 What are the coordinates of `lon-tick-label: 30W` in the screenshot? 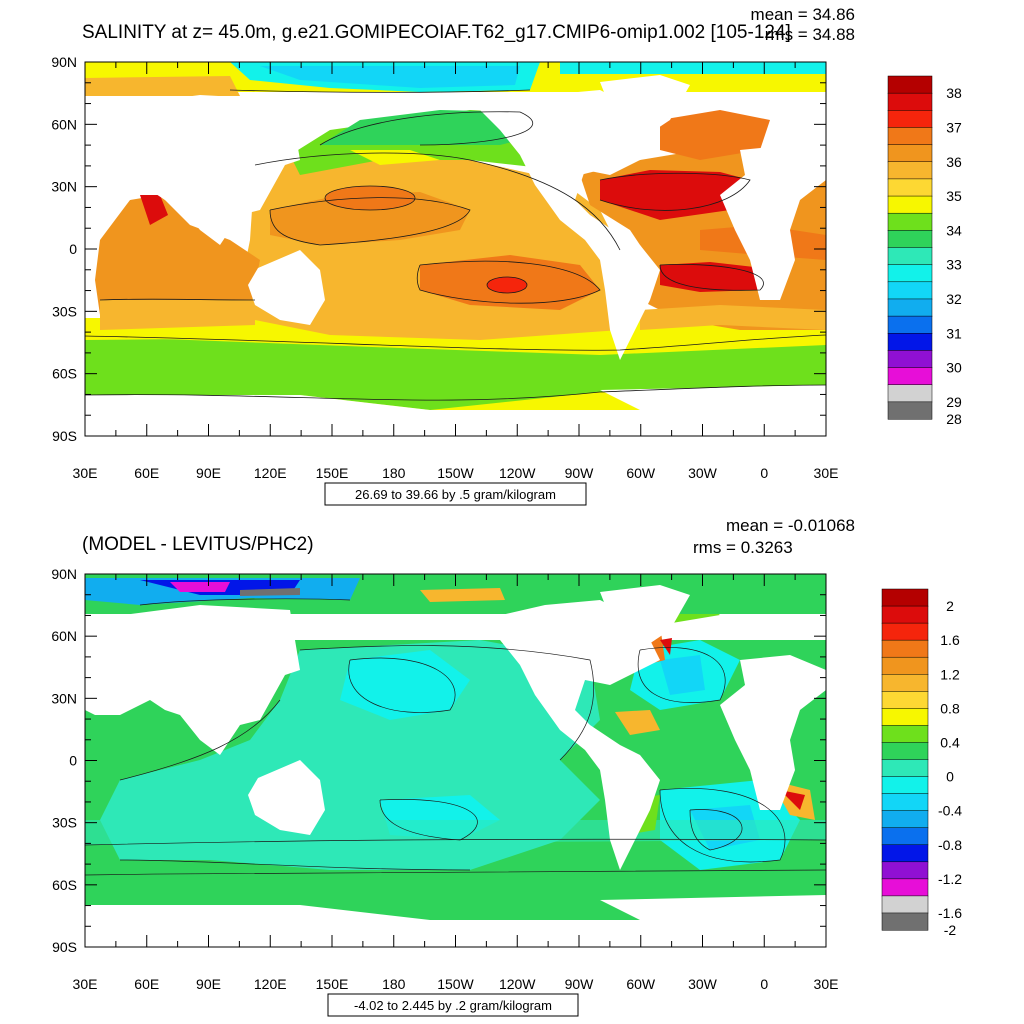 It's located at (703, 984).